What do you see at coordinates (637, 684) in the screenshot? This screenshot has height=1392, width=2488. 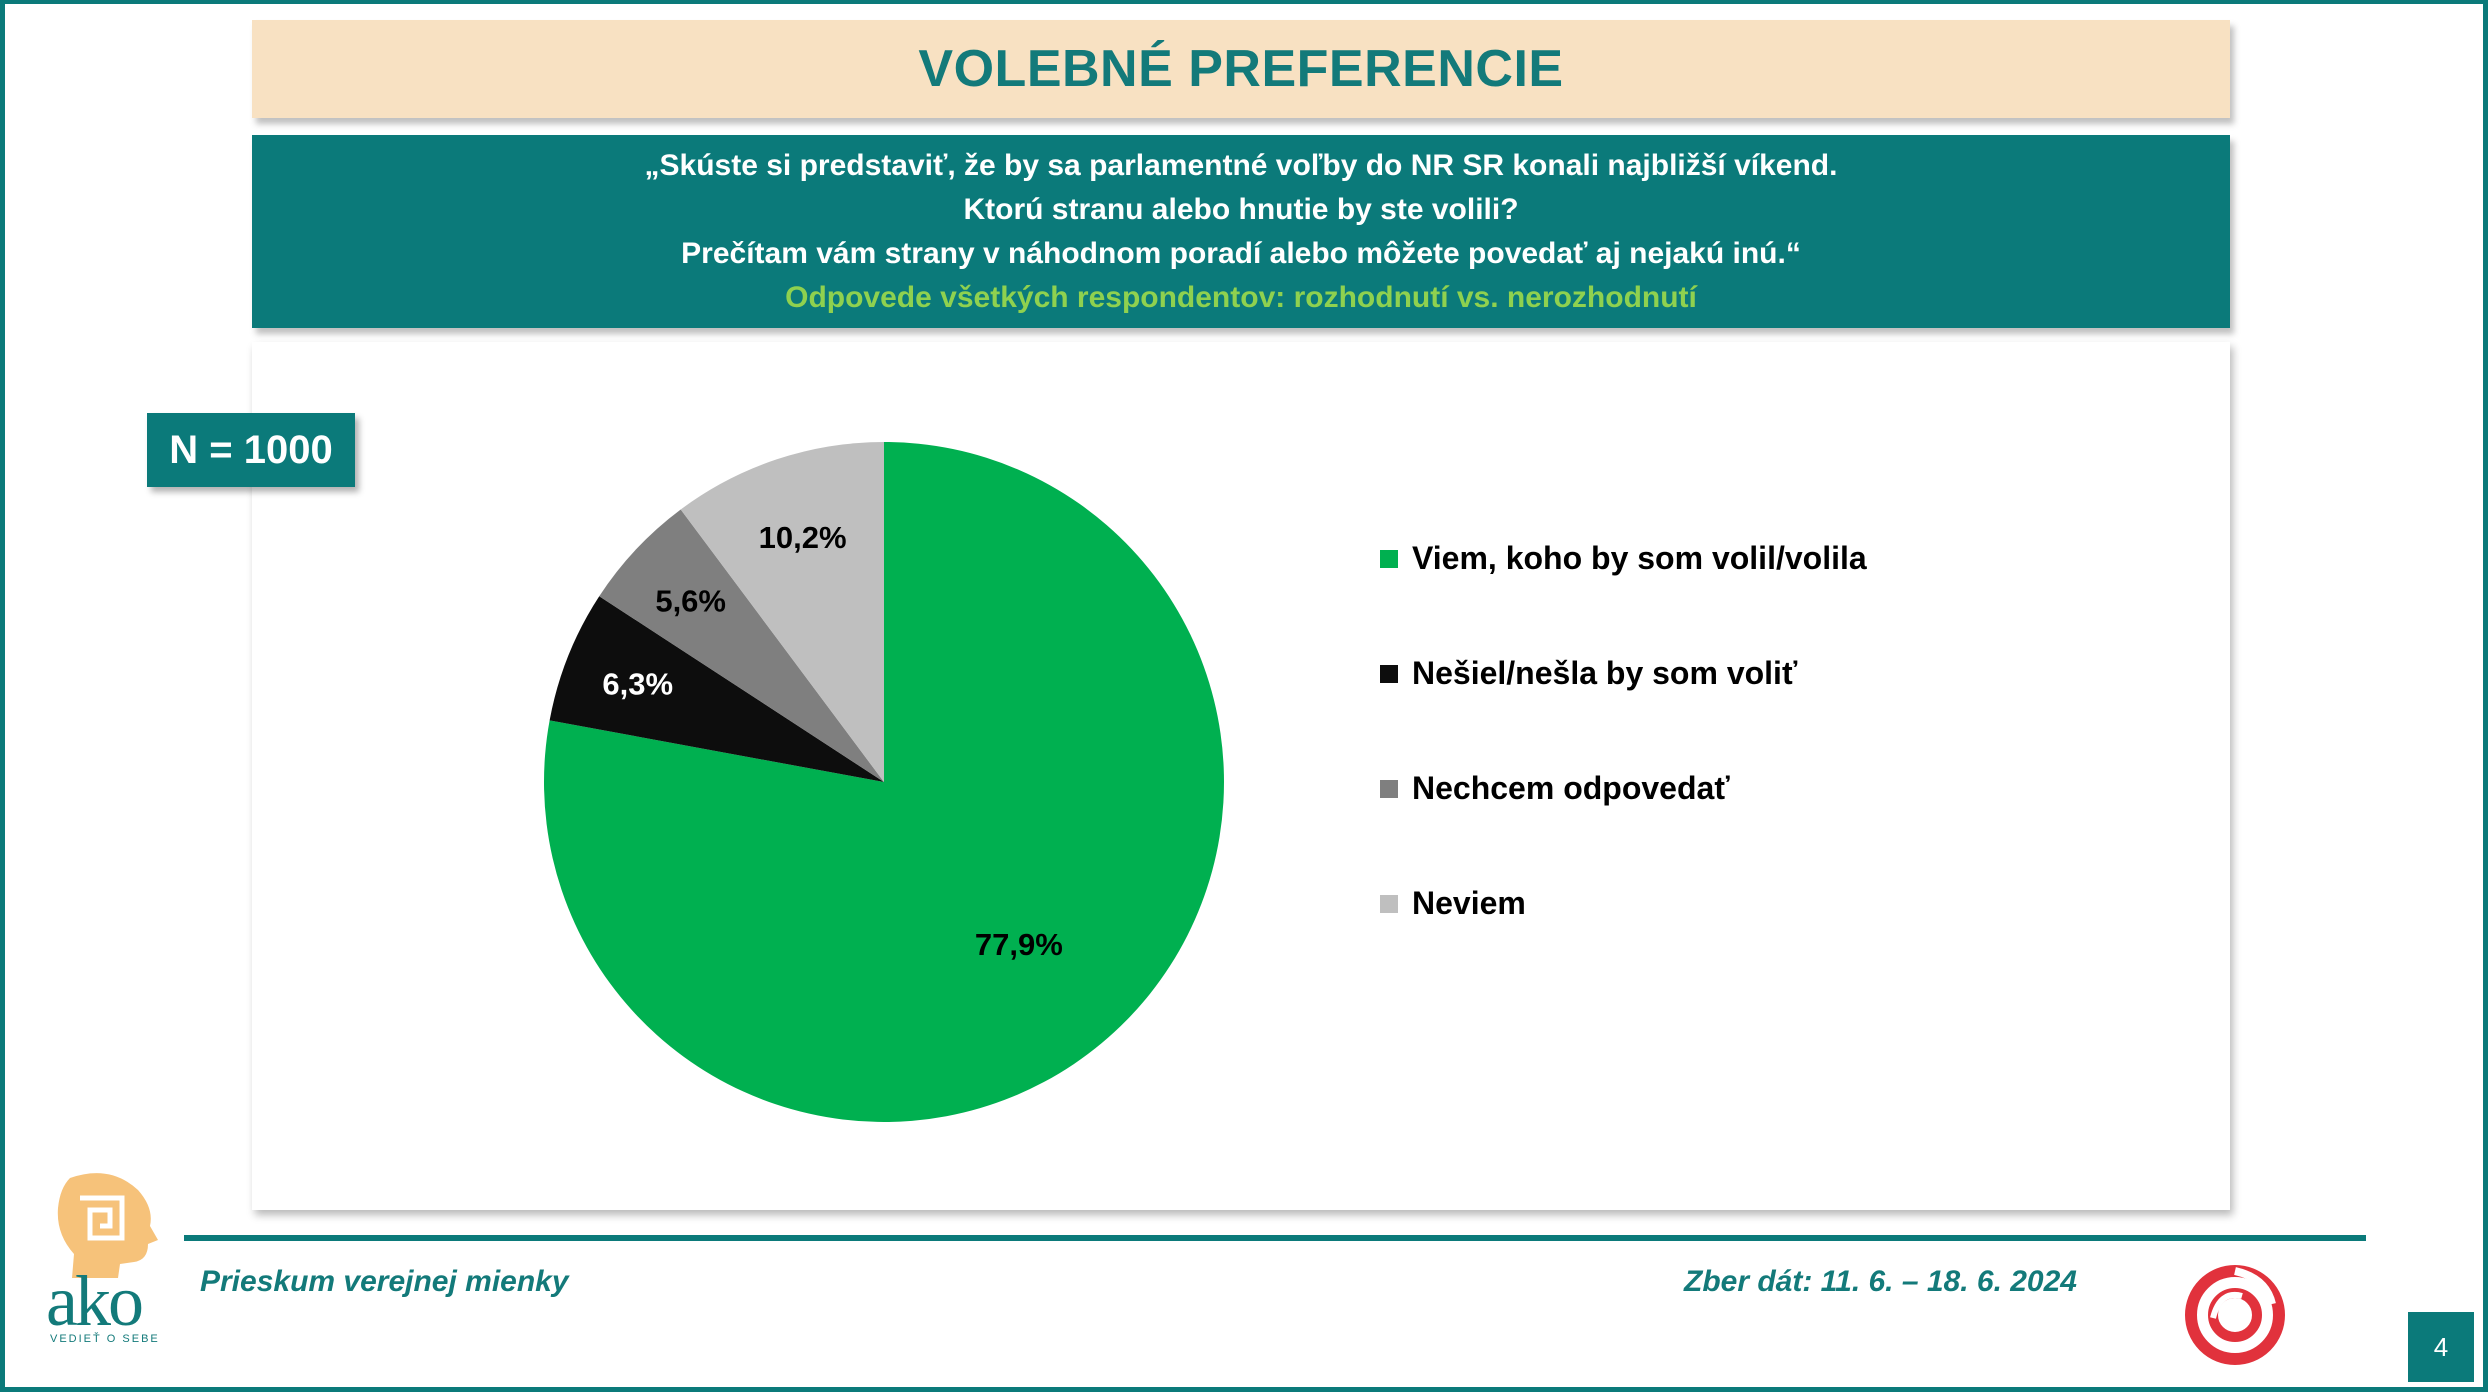 I see `pie-value-label-2: 6,3%` at bounding box center [637, 684].